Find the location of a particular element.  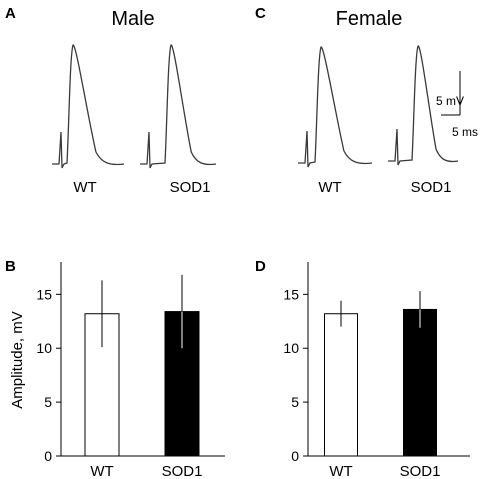

bar-panel-d-sod1 is located at coordinates (420, 382).